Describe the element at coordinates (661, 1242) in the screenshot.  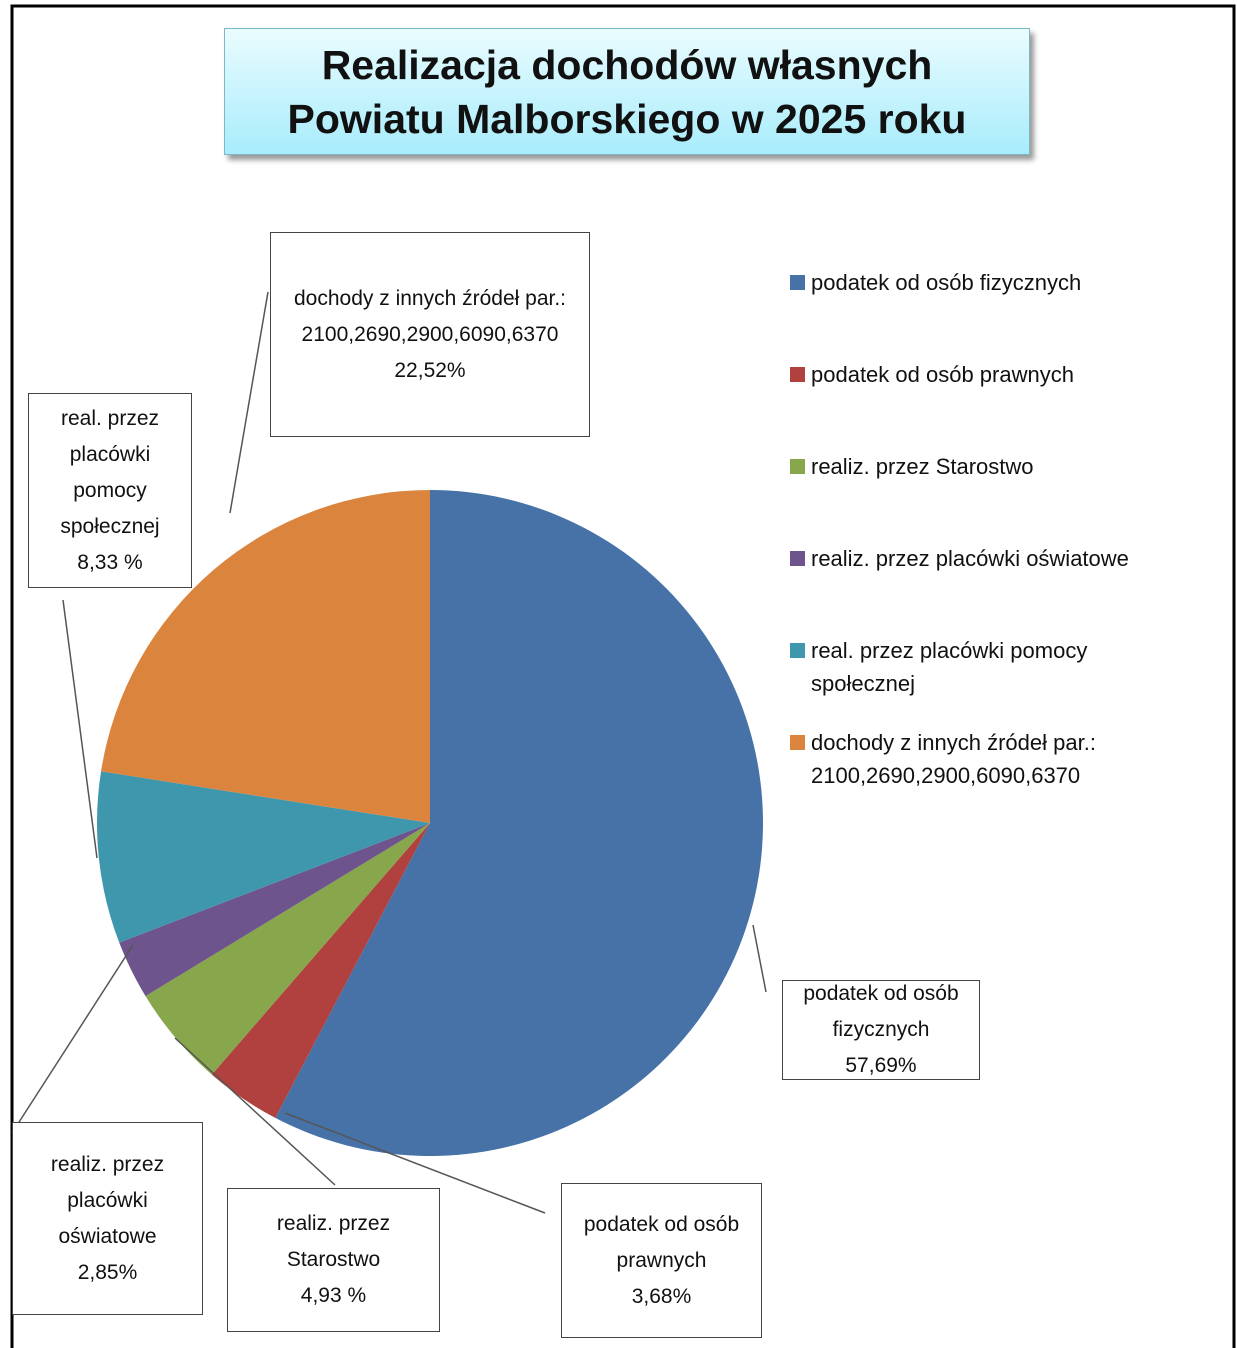
I see `data-label-category: podatek od osób prawnych` at that location.